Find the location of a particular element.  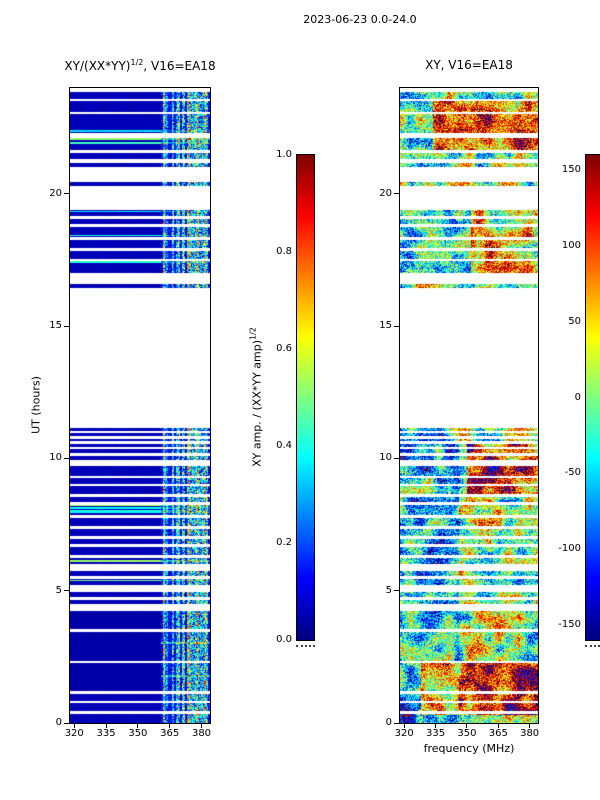

right-colorbar-tick-label: 100 is located at coordinates (571, 245).